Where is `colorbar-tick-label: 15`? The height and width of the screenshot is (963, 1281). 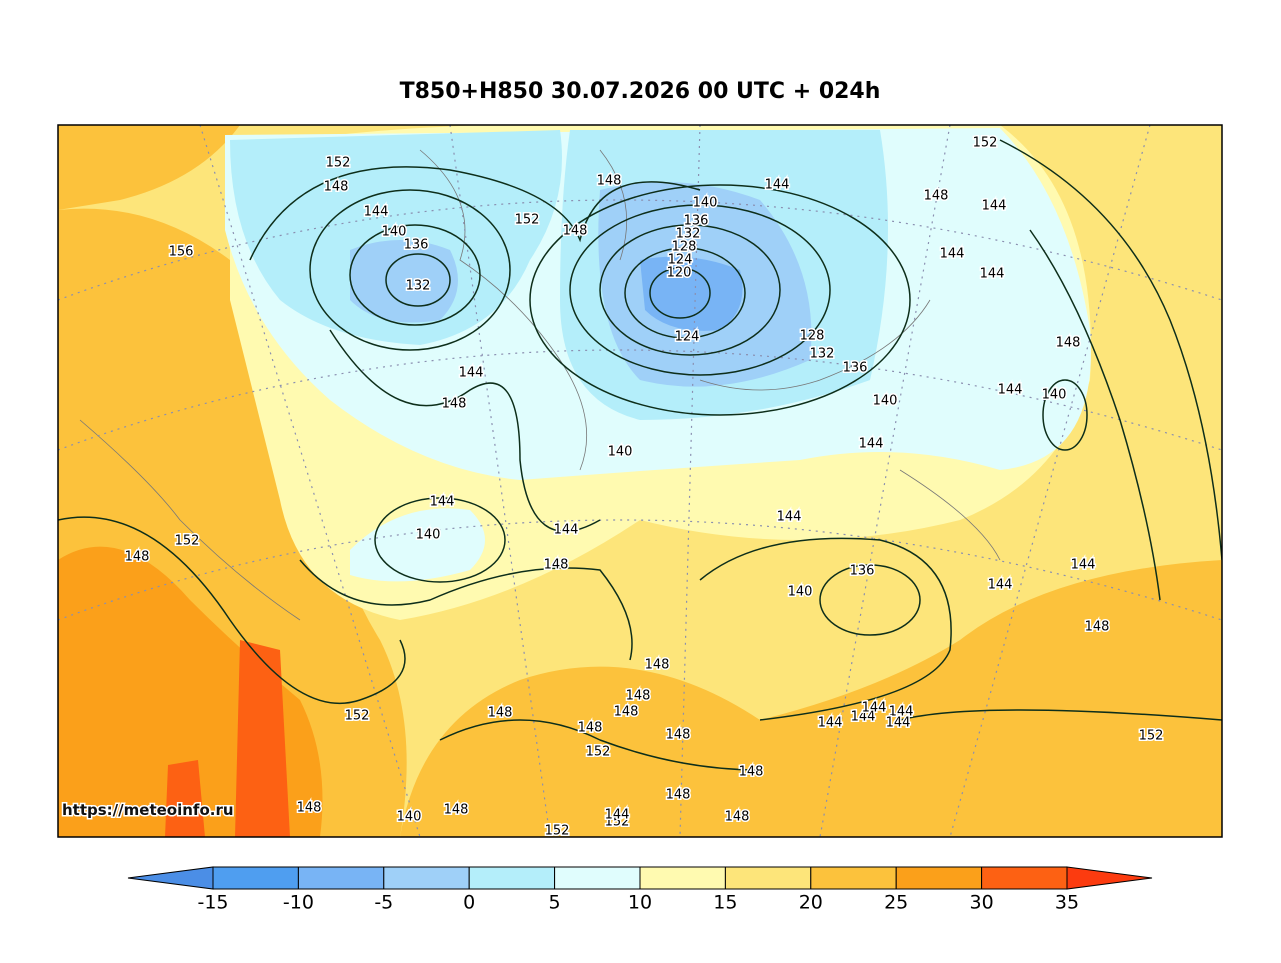
colorbar-tick-label: 15 is located at coordinates (725, 903).